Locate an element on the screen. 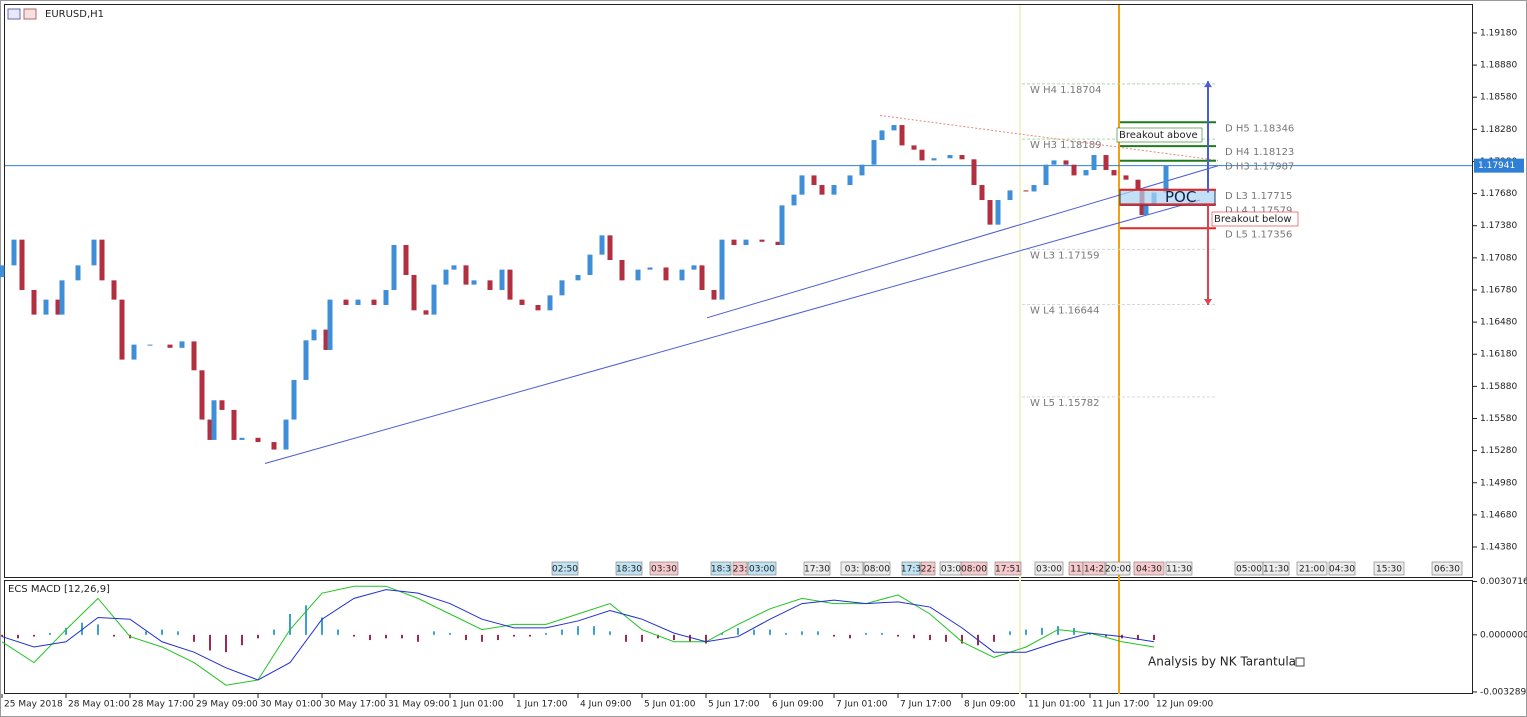 This screenshot has width=1527, height=717. y-tick-label: 1.16780 is located at coordinates (1498, 290).